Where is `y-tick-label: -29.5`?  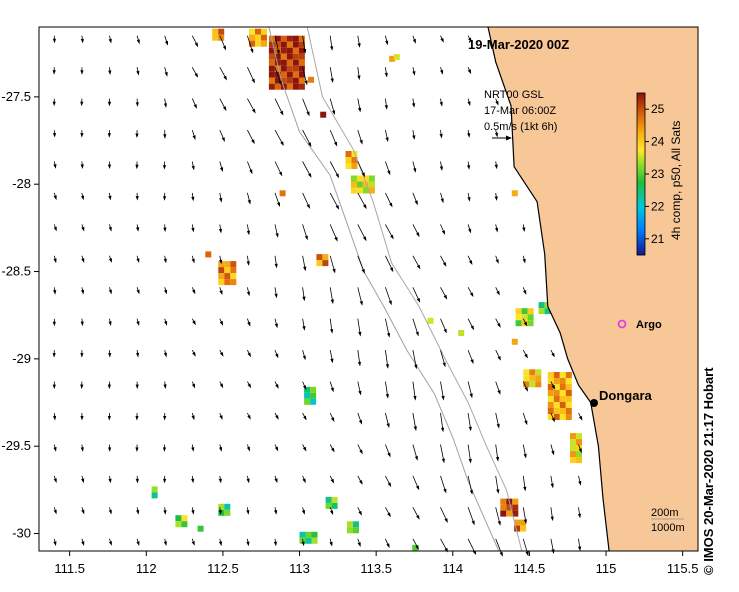
y-tick-label: -29.5 is located at coordinates (16, 445).